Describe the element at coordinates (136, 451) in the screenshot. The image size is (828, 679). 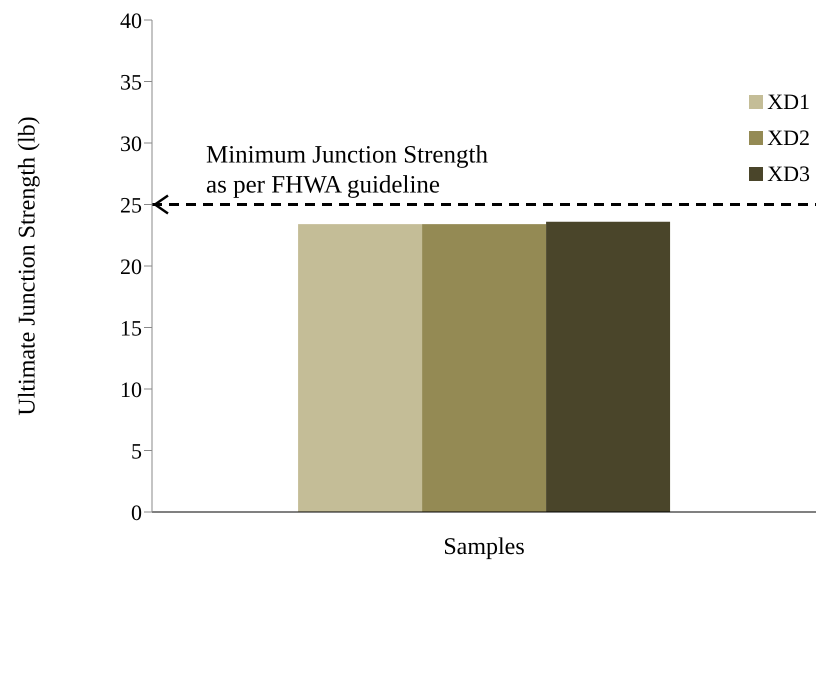
I see `y-tick-label: 5` at that location.